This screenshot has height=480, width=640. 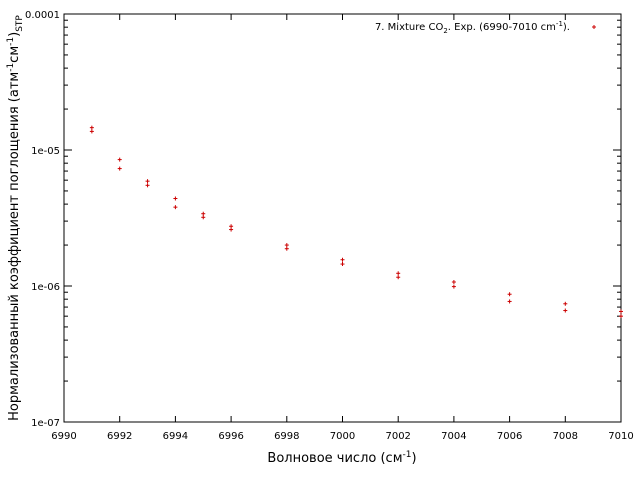 I want to click on legend: 7. Mixture CO2. Exp. (6990-7010 cm-1)., so click(x=485, y=27).